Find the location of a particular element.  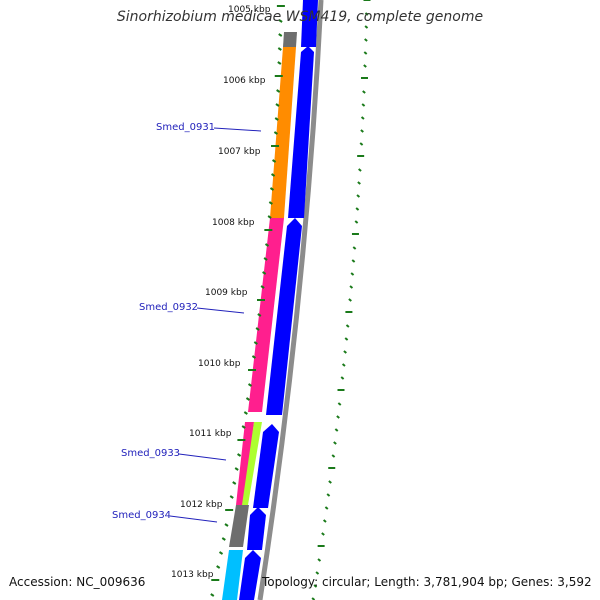

gene-segment-lime is located at coordinates (252, 463).